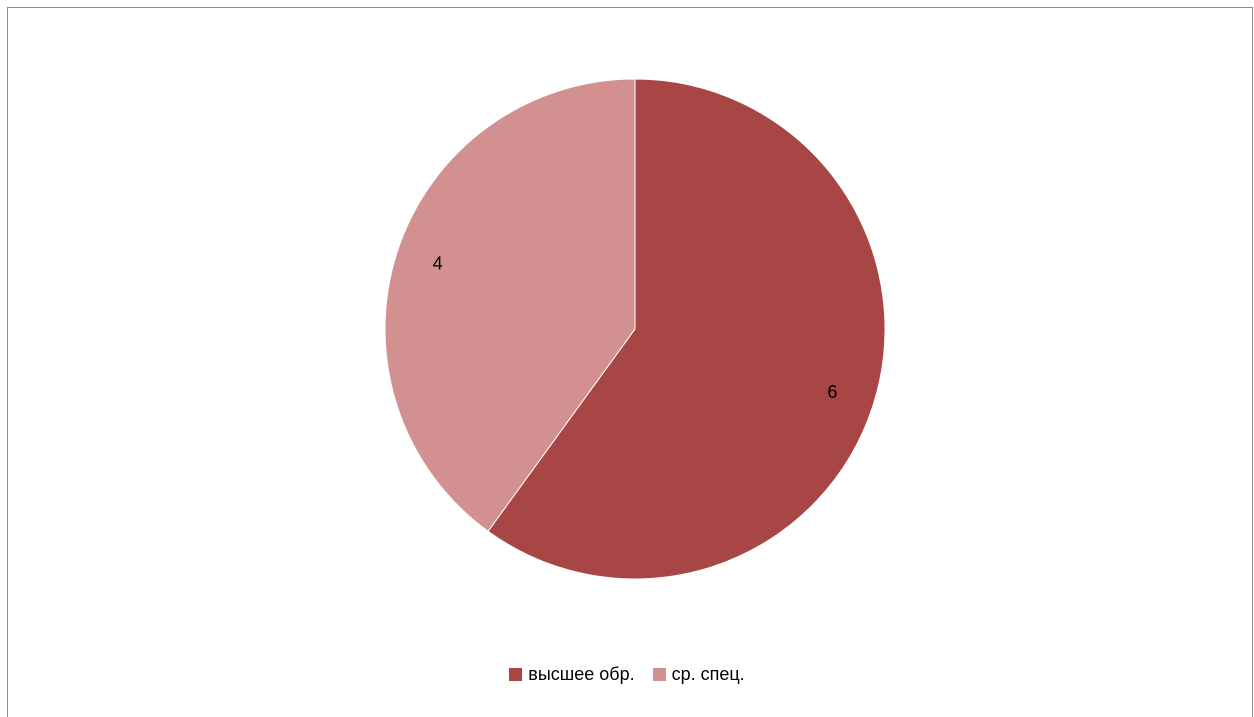 The width and height of the screenshot is (1254, 717). I want to click on legend-label: высшее обр., so click(581, 673).